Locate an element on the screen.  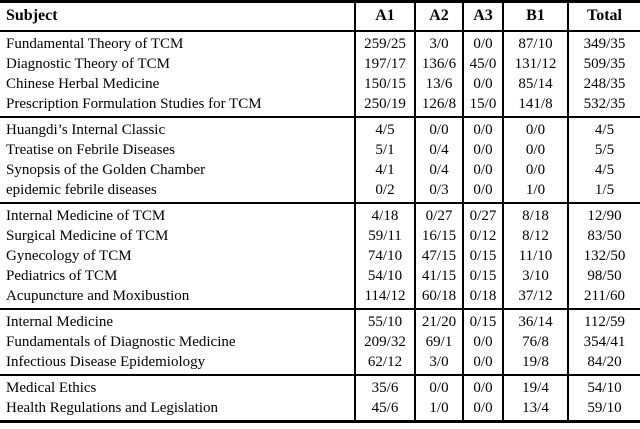
b1-cell: 8/18 is located at coordinates (535, 214).